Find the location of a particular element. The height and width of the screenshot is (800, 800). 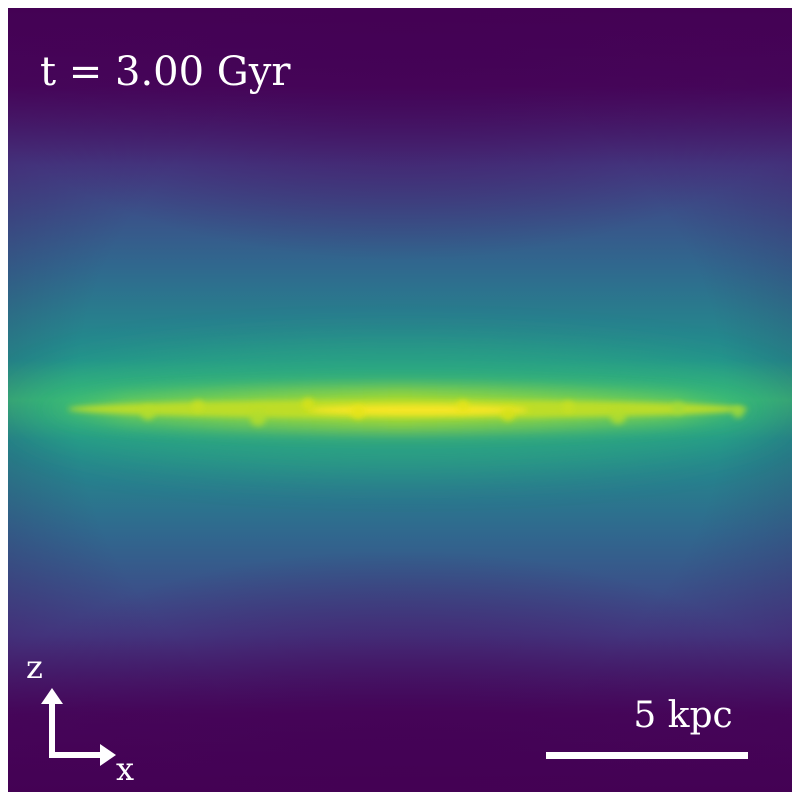

disk-bright-core is located at coordinates (418, 410).